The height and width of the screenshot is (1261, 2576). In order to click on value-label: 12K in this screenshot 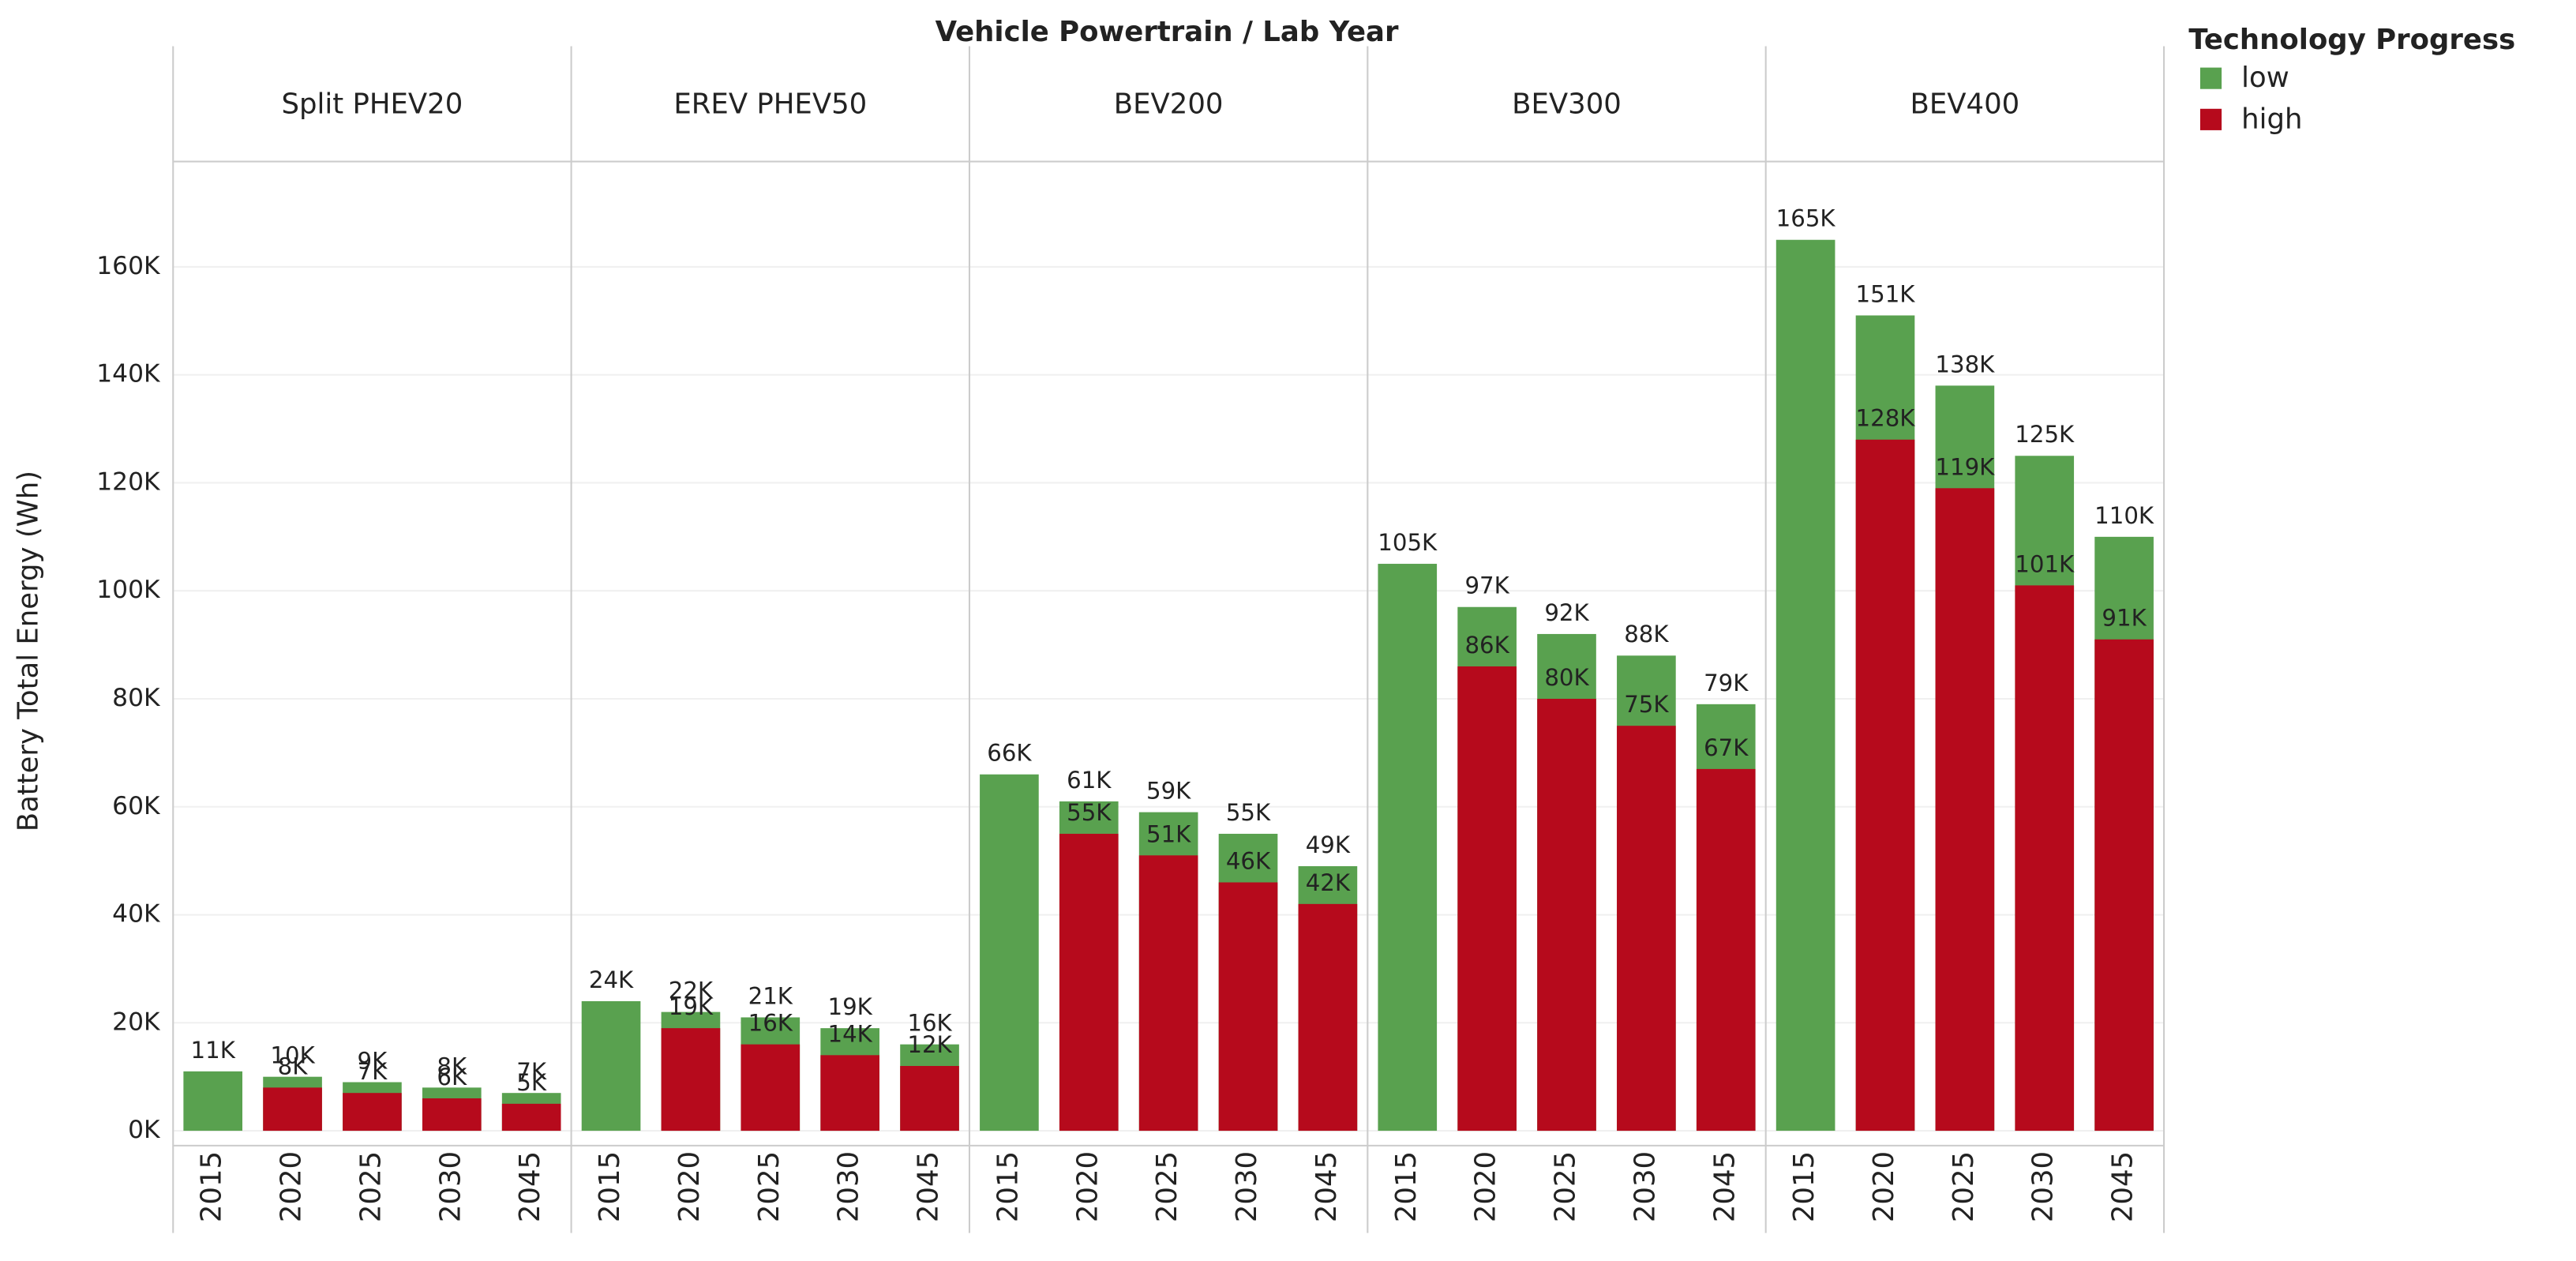, I will do `click(929, 1044)`.